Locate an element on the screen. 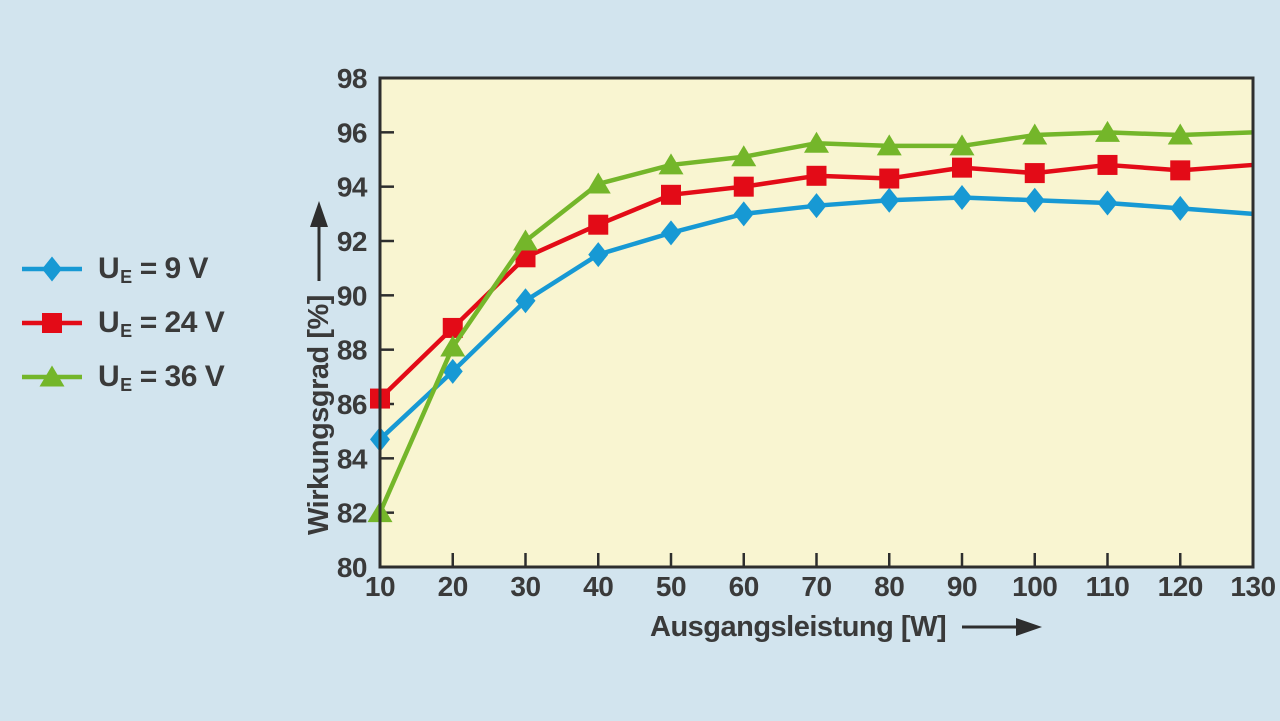 Image resolution: width=1280 pixels, height=721 pixels. y-axis-title-text: Wirkungsgrad [%] is located at coordinates (318, 415).